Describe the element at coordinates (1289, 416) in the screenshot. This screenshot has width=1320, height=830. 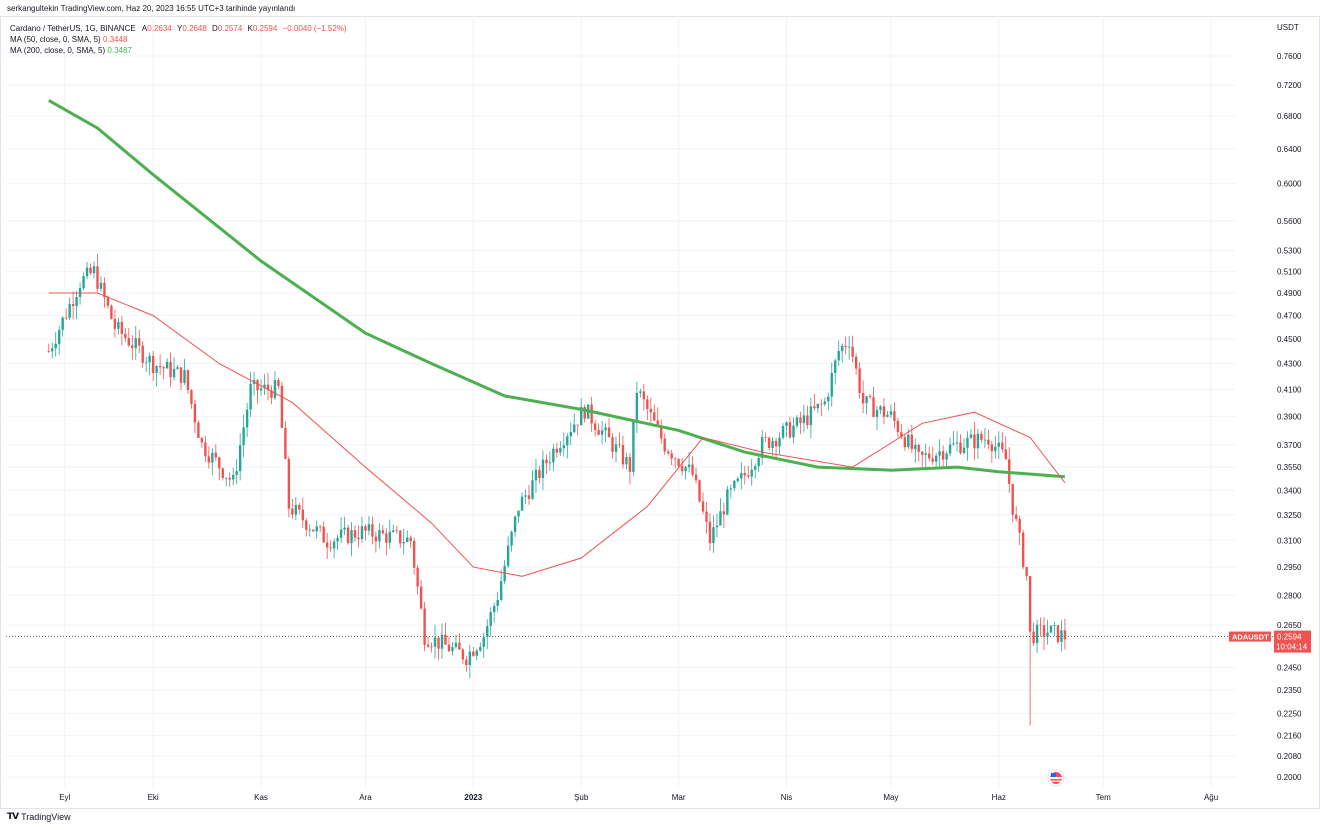
I see `price-tick-label: 0.3900` at that location.